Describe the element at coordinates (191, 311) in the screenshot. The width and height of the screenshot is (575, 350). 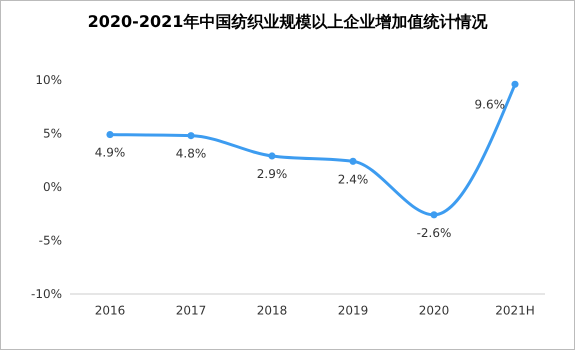
I see `x-tick-label: 2017` at that location.